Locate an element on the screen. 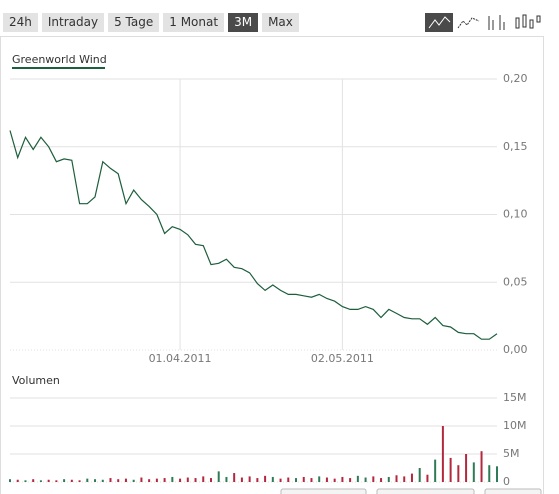 The height and width of the screenshot is (494, 559). icon-ohlc is located at coordinates (496, 22).